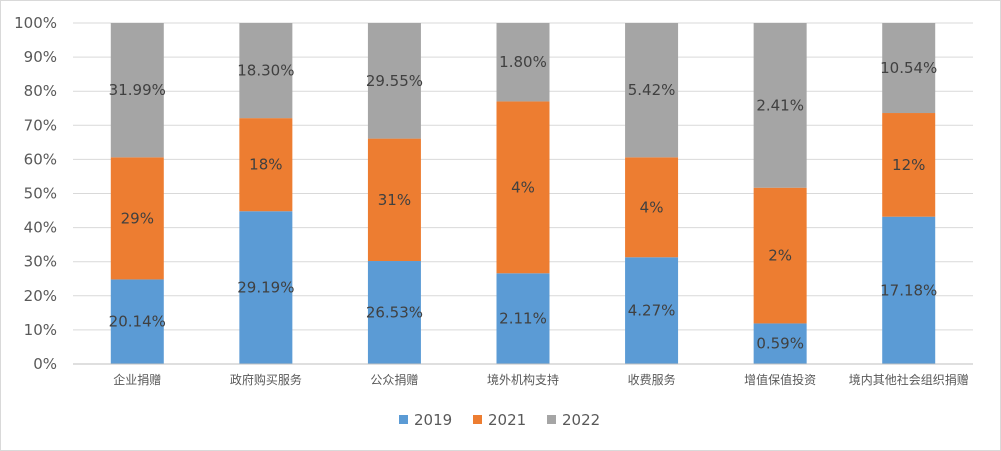  Describe the element at coordinates (780, 379) in the screenshot. I see `x-category-label: 增值保值投资` at that location.